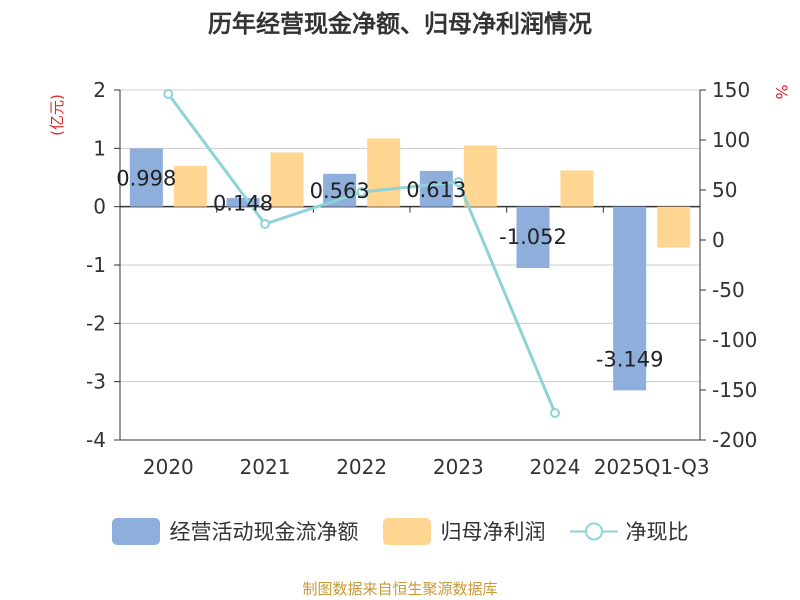 The height and width of the screenshot is (600, 800). Describe the element at coordinates (96, 440) in the screenshot. I see `left-tick-label: -4` at that location.